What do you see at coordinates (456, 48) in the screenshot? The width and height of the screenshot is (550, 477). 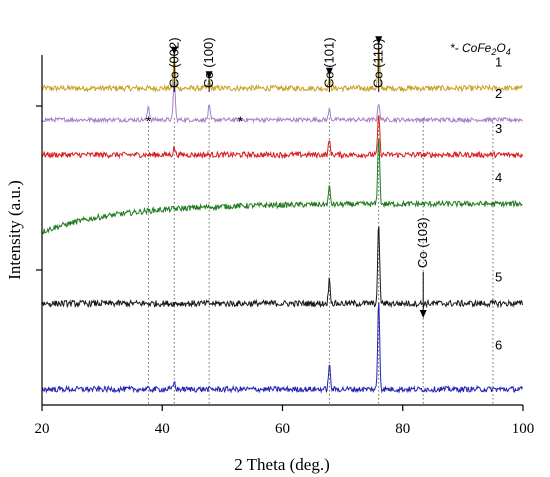 I see `legend-note-prefix: *-` at bounding box center [456, 48].